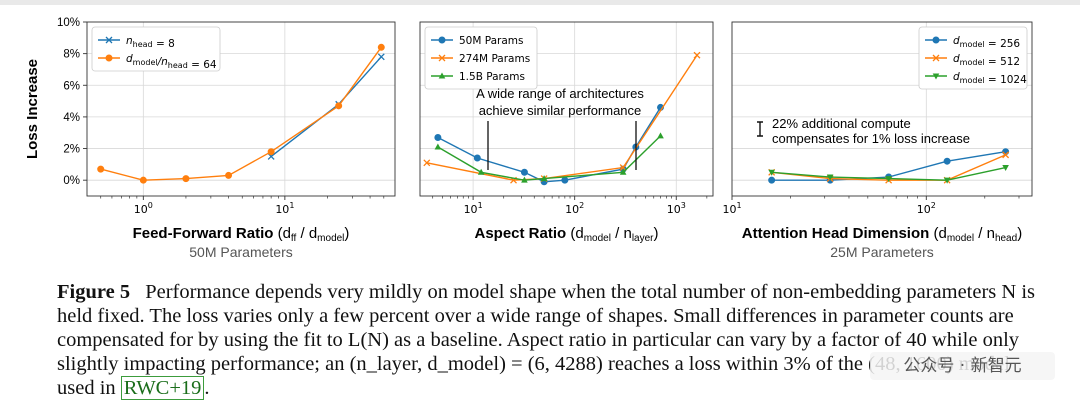 This screenshot has width=1080, height=414. What do you see at coordinates (540, 2) in the screenshot?
I see `top-border` at bounding box center [540, 2].